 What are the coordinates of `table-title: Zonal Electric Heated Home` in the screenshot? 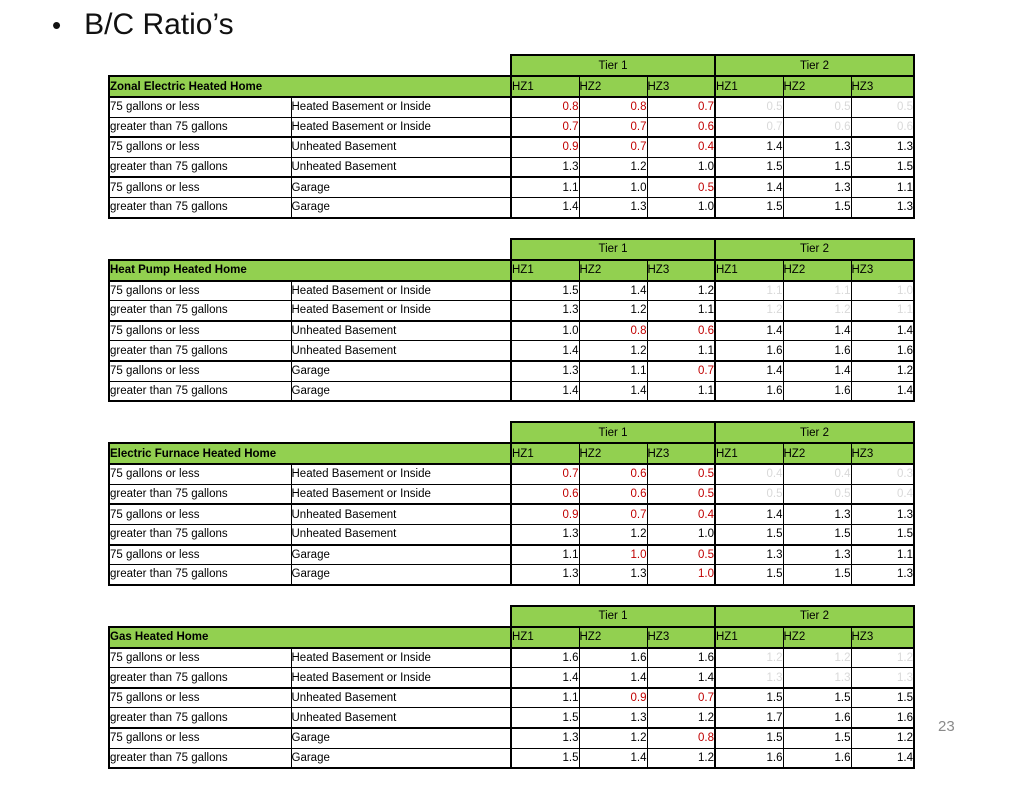 It's located at (309, 86).